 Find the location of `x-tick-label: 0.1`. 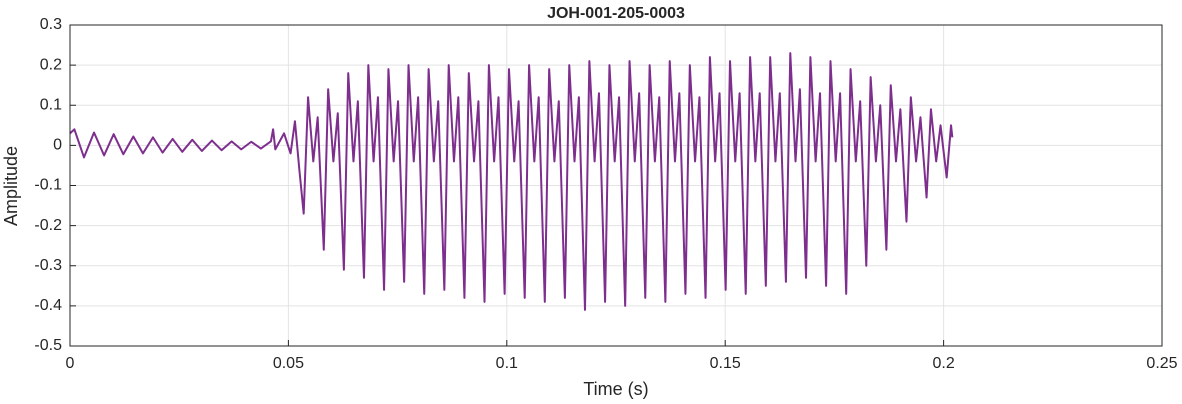

x-tick-label: 0.1 is located at coordinates (507, 363).